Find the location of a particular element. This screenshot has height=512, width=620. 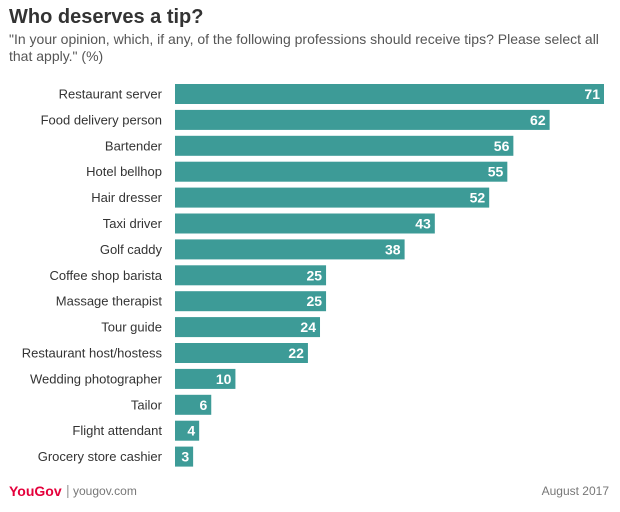

bar-value-label: 6 is located at coordinates (203, 405).